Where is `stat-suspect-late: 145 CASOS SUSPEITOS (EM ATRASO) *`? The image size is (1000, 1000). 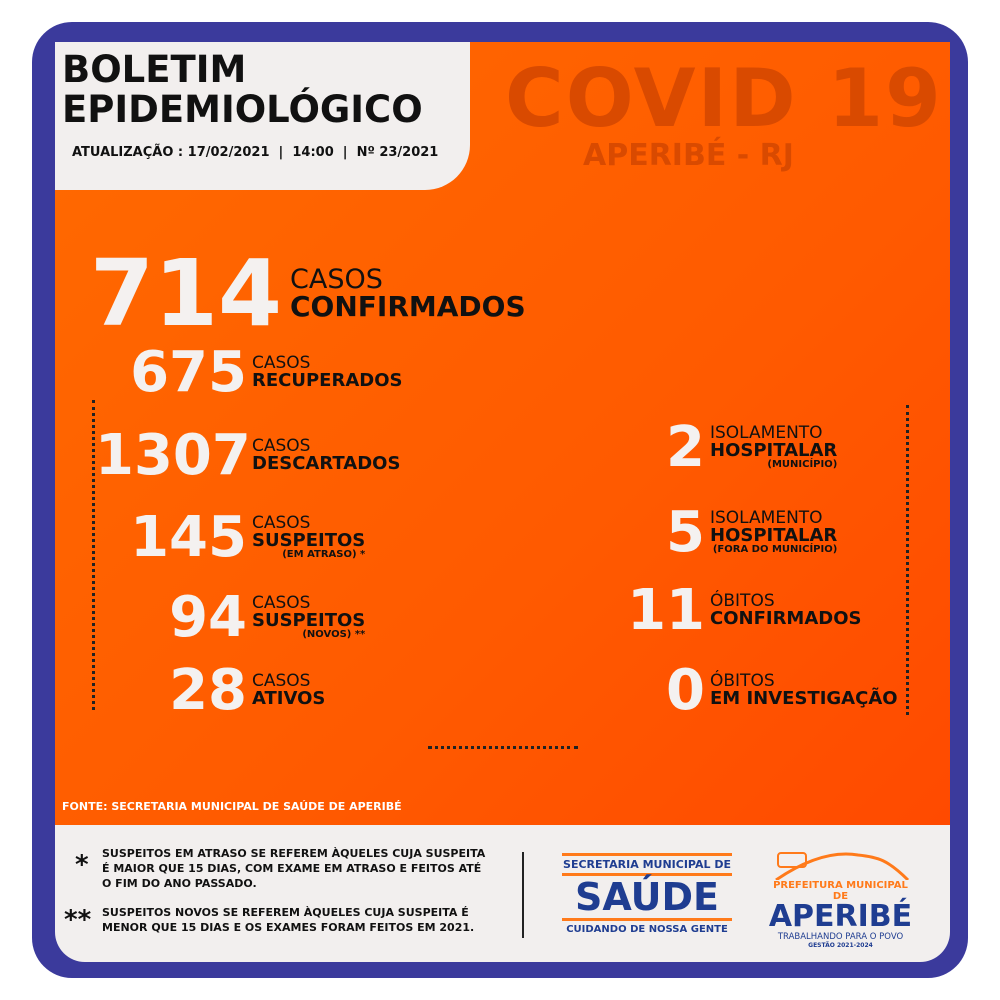
stat-suspect-late: 145 CASOS SUSPEITOS (EM ATRASO) * is located at coordinates (248, 537).